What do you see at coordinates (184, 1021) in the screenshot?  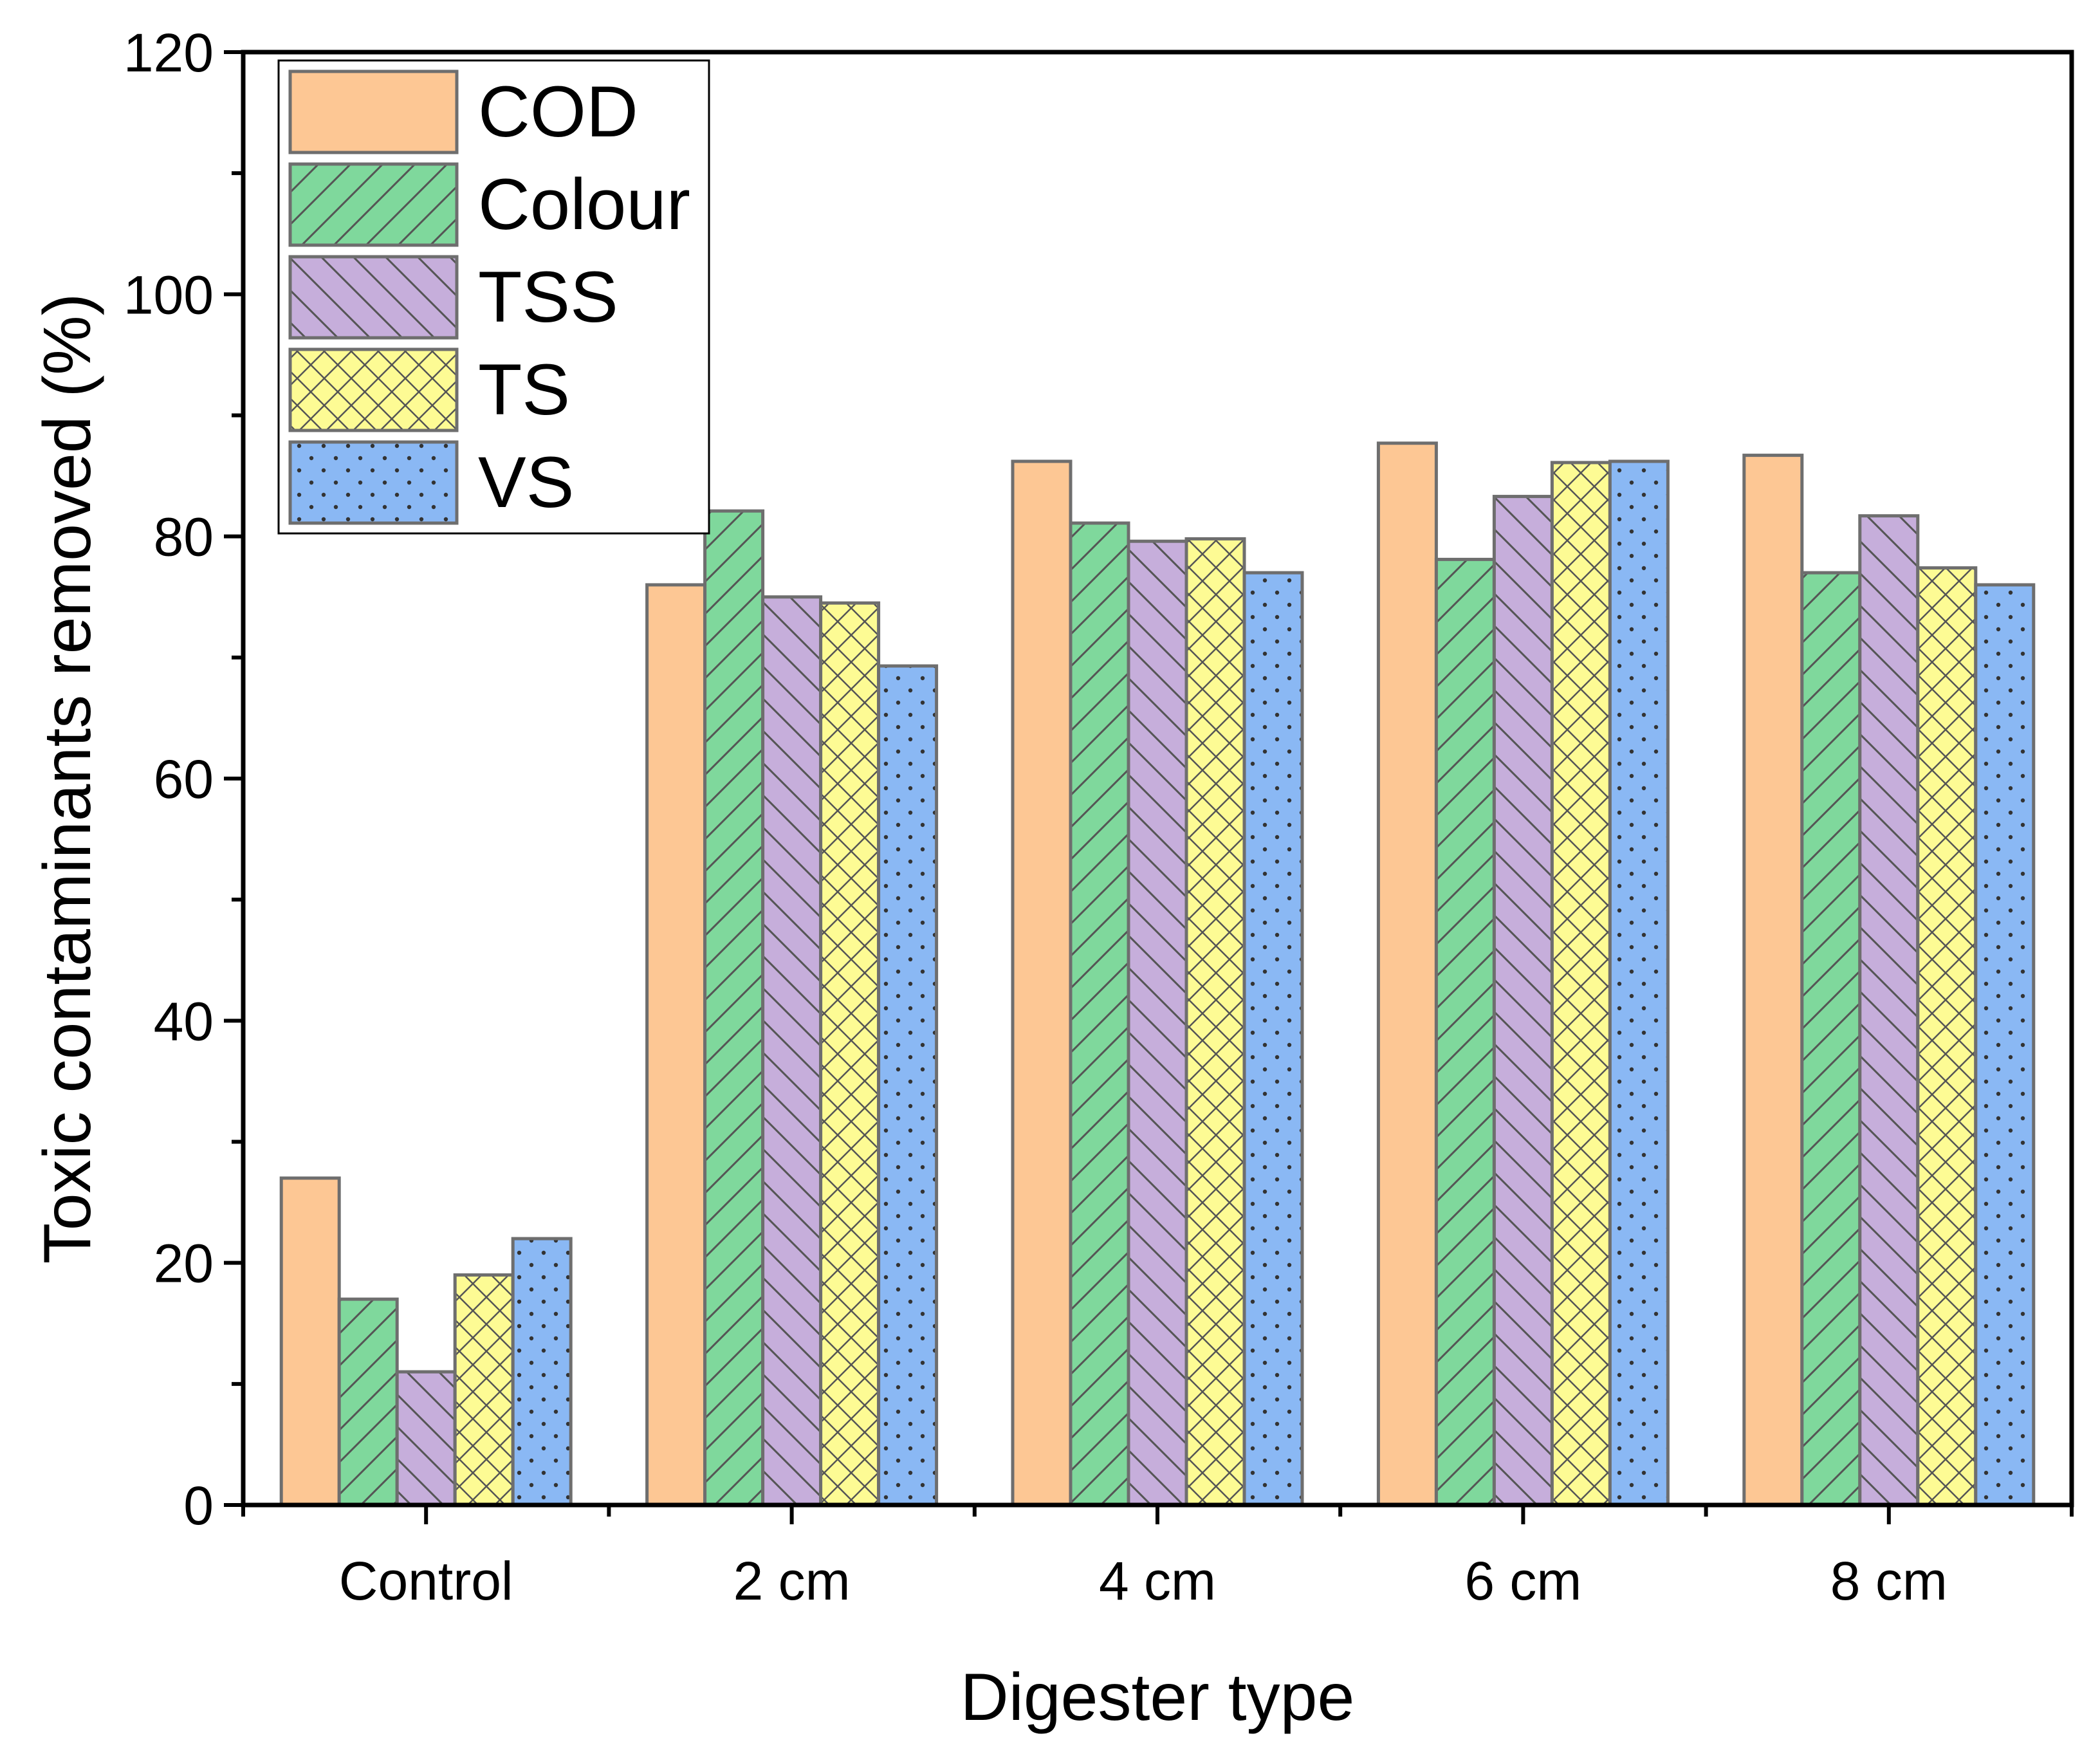 I see `y-tick-label-40: 40` at bounding box center [184, 1021].